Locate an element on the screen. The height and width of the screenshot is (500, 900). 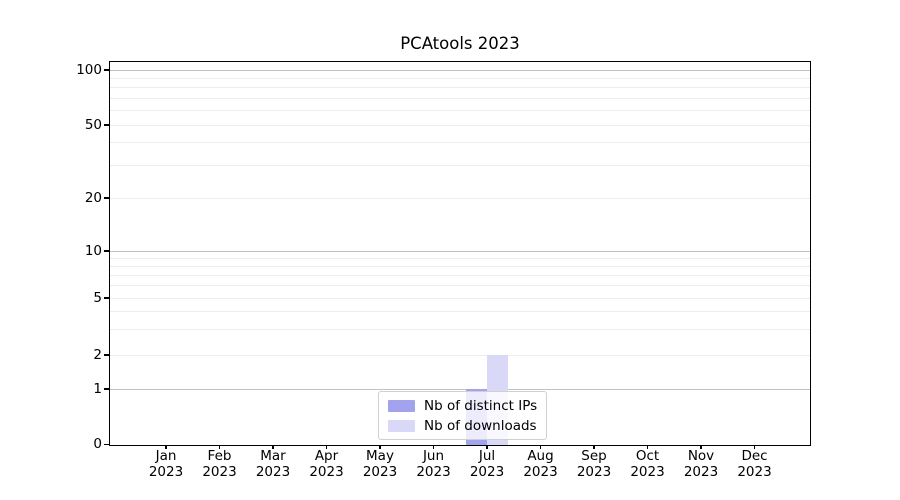
legend-swatch-distinct-ips is located at coordinates (401, 405).